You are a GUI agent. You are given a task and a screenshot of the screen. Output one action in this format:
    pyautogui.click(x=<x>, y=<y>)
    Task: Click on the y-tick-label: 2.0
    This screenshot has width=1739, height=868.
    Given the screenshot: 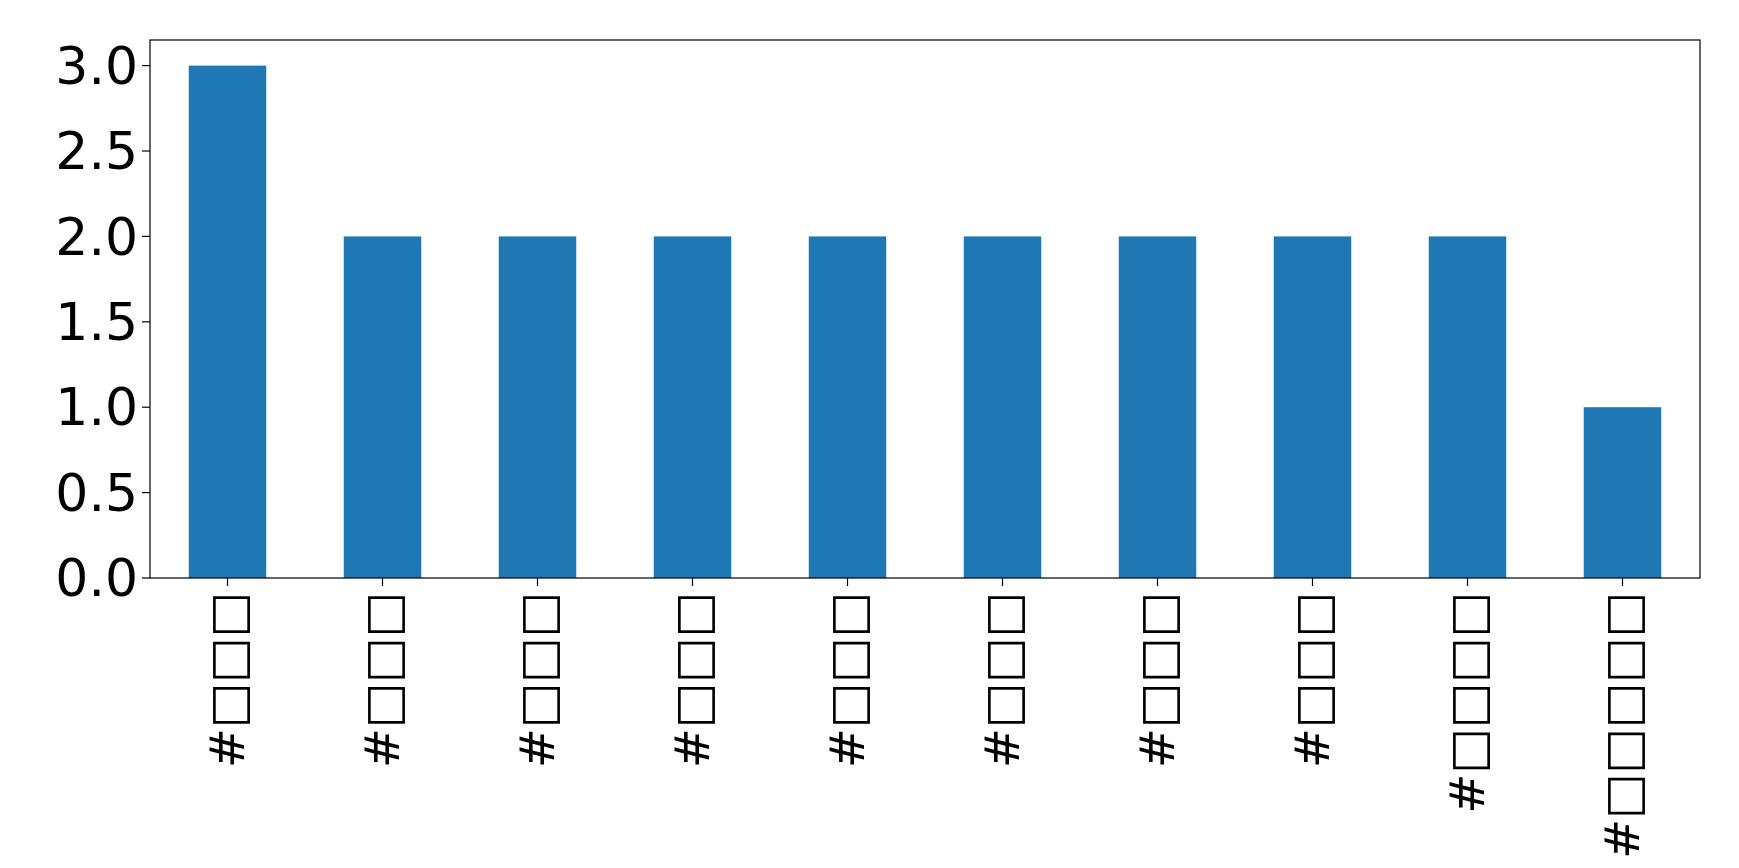 What is the action you would take?
    pyautogui.click(x=96, y=236)
    